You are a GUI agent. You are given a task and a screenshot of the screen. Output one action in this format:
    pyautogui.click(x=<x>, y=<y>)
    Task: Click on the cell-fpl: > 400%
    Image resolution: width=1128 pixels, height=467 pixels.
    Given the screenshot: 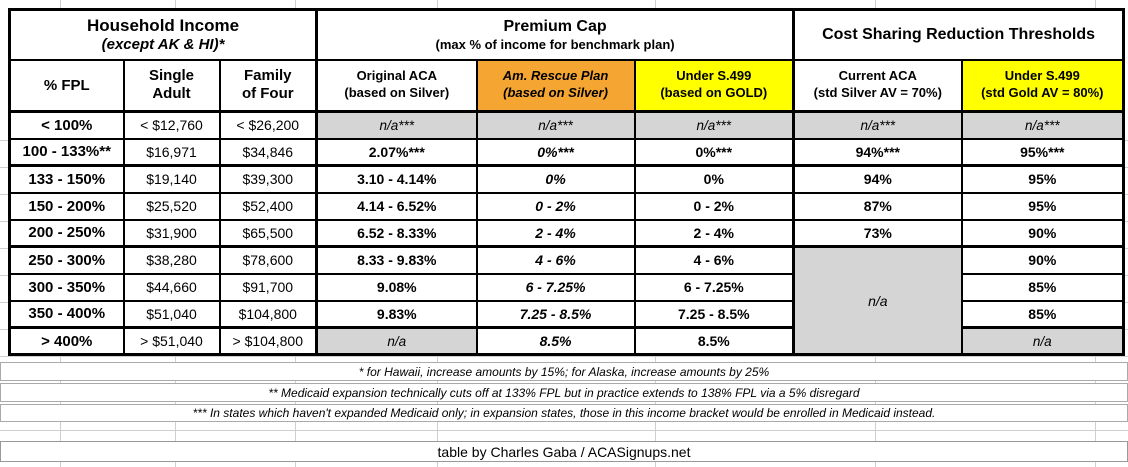 What is the action you would take?
    pyautogui.click(x=66, y=341)
    